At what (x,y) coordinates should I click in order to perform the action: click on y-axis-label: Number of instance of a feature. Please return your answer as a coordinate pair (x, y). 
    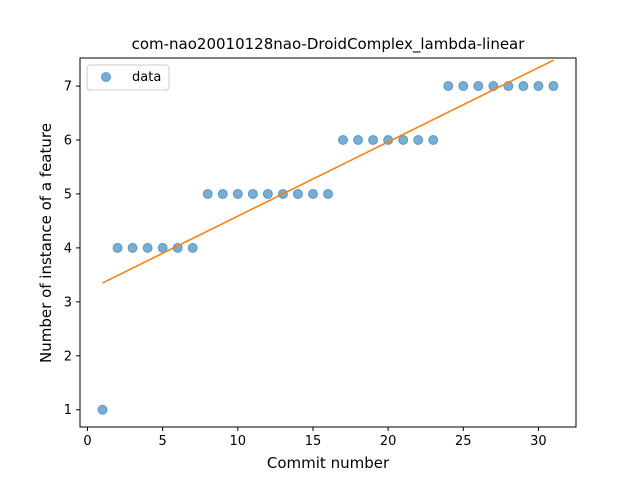
    Looking at the image, I should click on (46, 243).